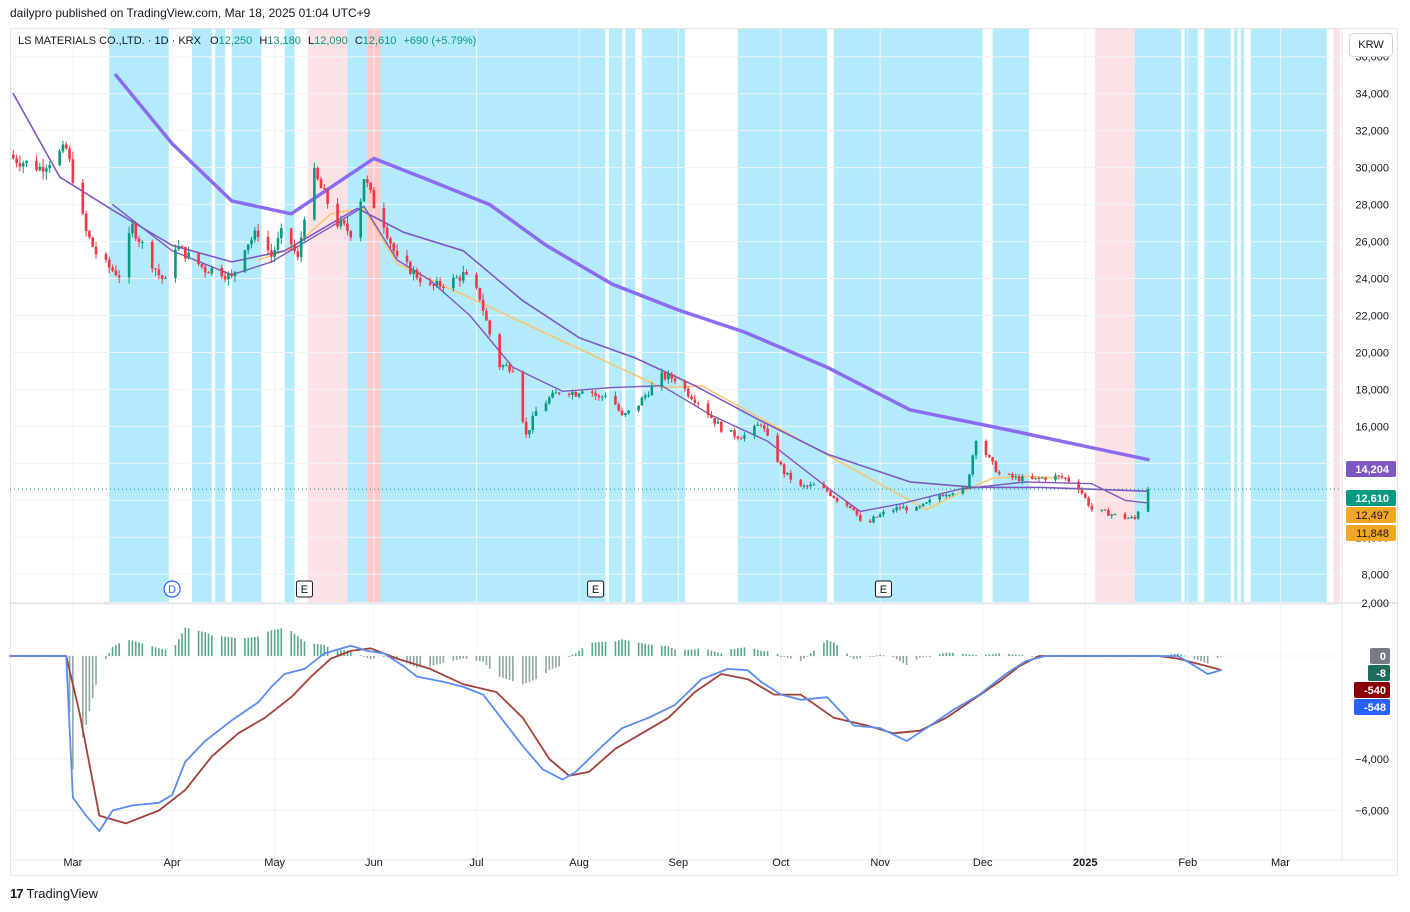 This screenshot has width=1410, height=912. I want to click on dividend-marker: D, so click(172, 589).